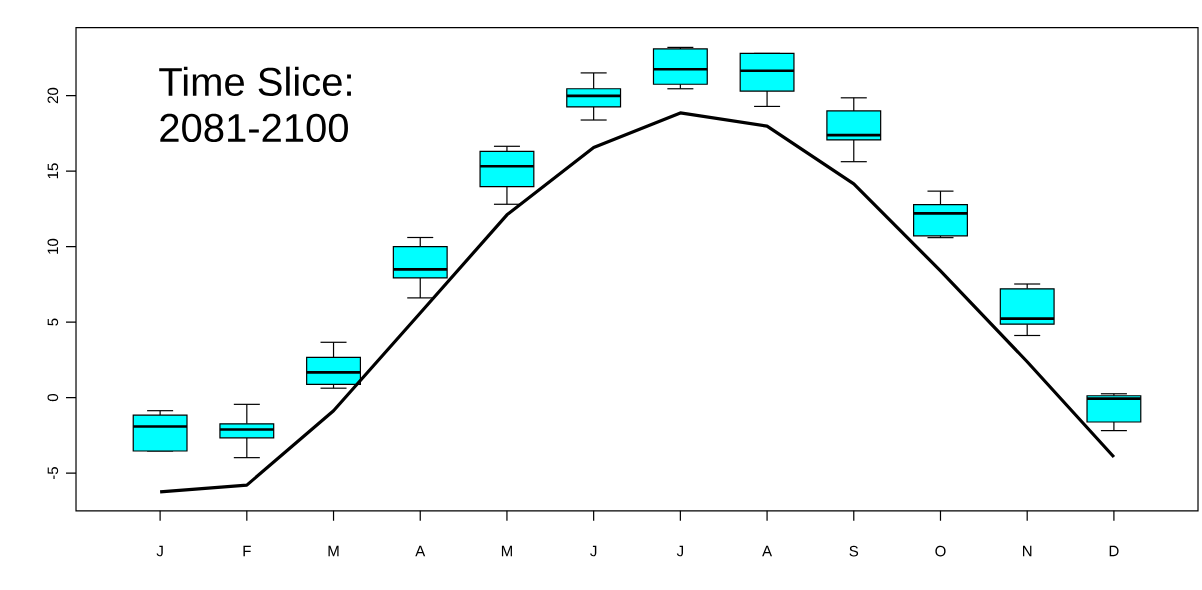 The image size is (1202, 590). Describe the element at coordinates (254, 128) in the screenshot. I see `annotation: 2081-2100` at that location.